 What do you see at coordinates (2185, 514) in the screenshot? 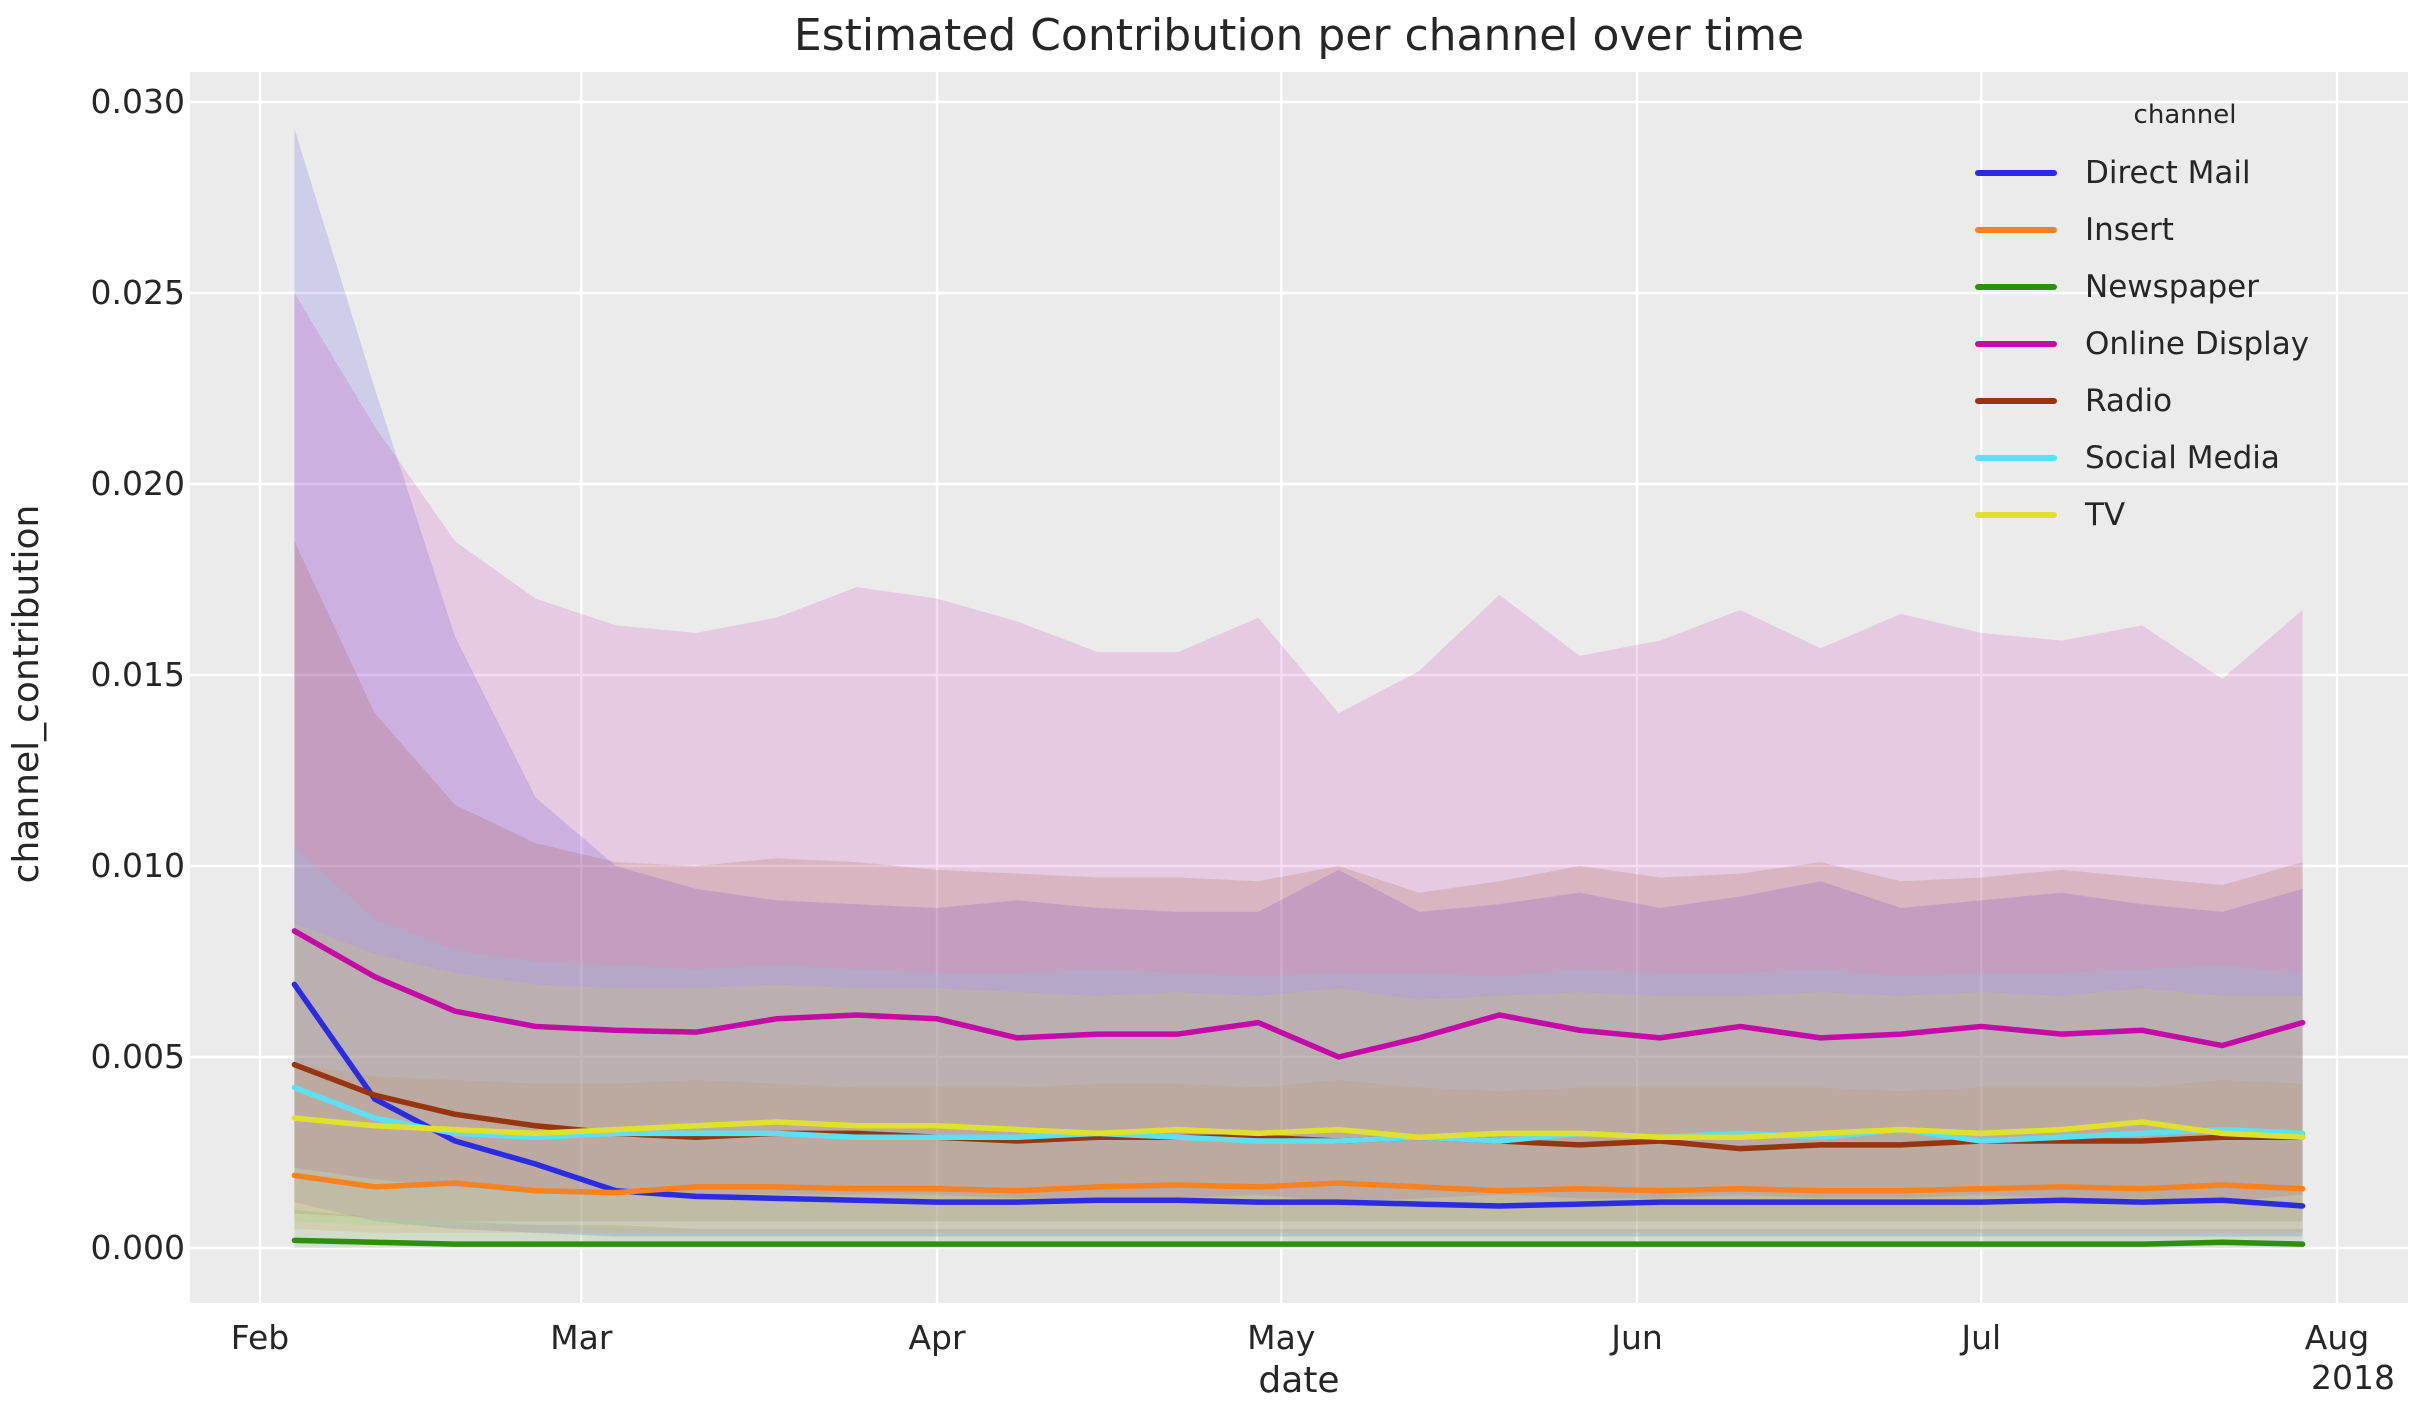
I see `legend-item-tv: TV` at bounding box center [2185, 514].